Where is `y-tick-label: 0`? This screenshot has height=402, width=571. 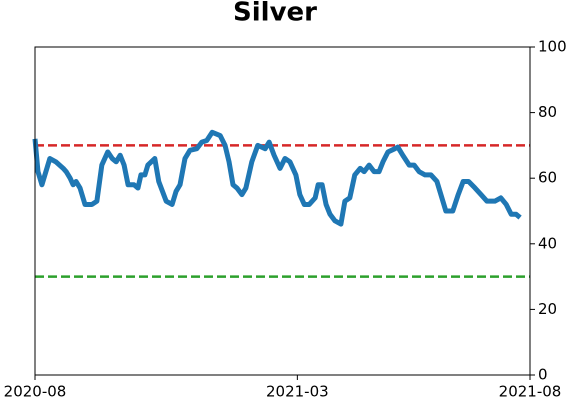
y-tick-label: 0 is located at coordinates (543, 375).